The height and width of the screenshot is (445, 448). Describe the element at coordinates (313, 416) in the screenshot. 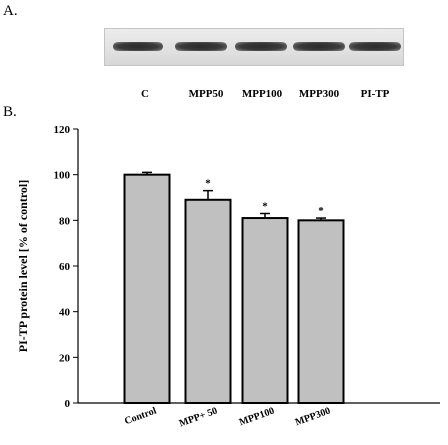

I see `x-tick-label: MPP300` at that location.